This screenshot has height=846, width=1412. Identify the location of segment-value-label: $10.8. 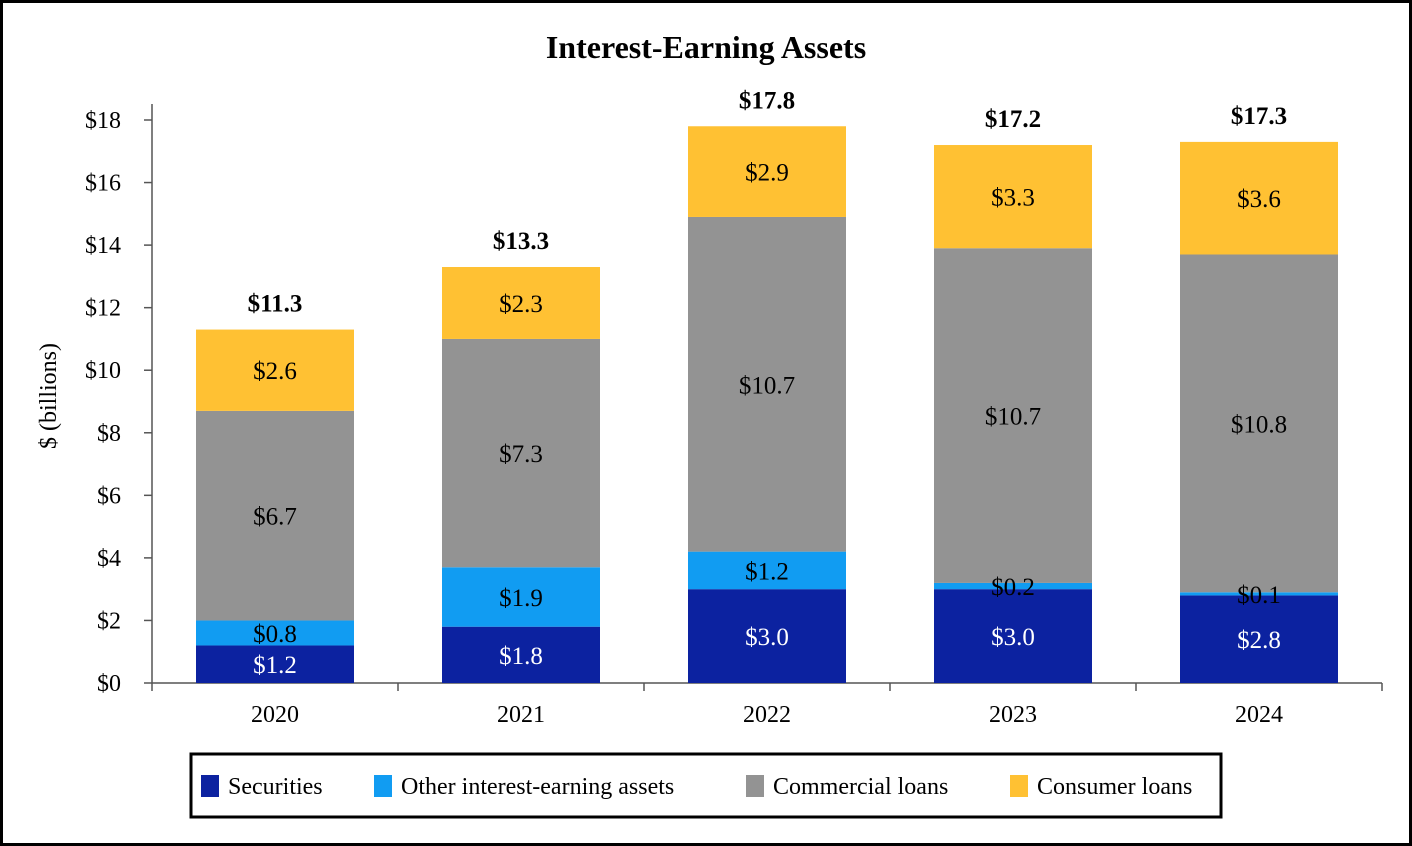
(1259, 424).